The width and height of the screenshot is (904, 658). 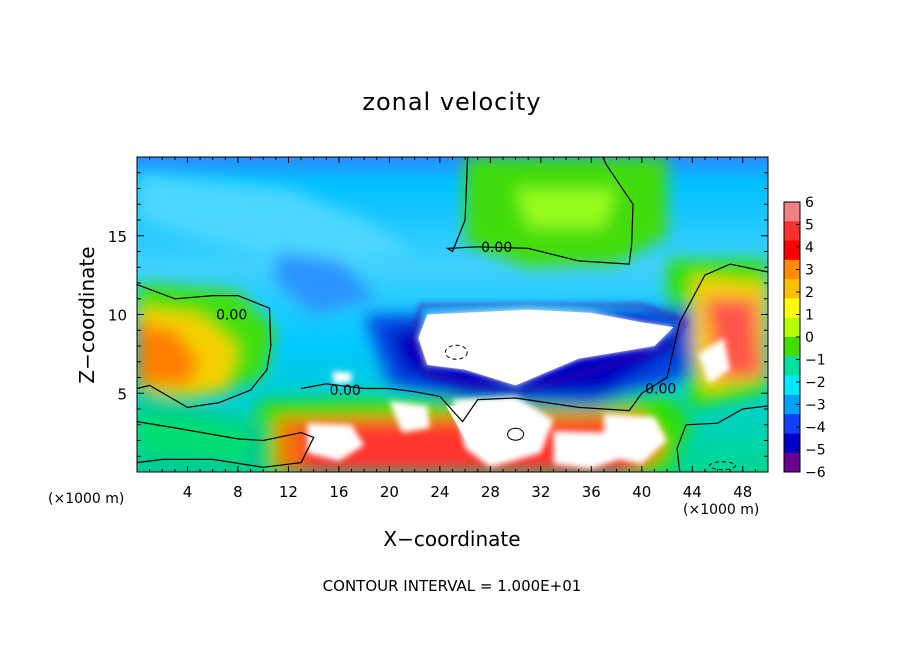 What do you see at coordinates (591, 492) in the screenshot?
I see `x-tick-label: 36` at bounding box center [591, 492].